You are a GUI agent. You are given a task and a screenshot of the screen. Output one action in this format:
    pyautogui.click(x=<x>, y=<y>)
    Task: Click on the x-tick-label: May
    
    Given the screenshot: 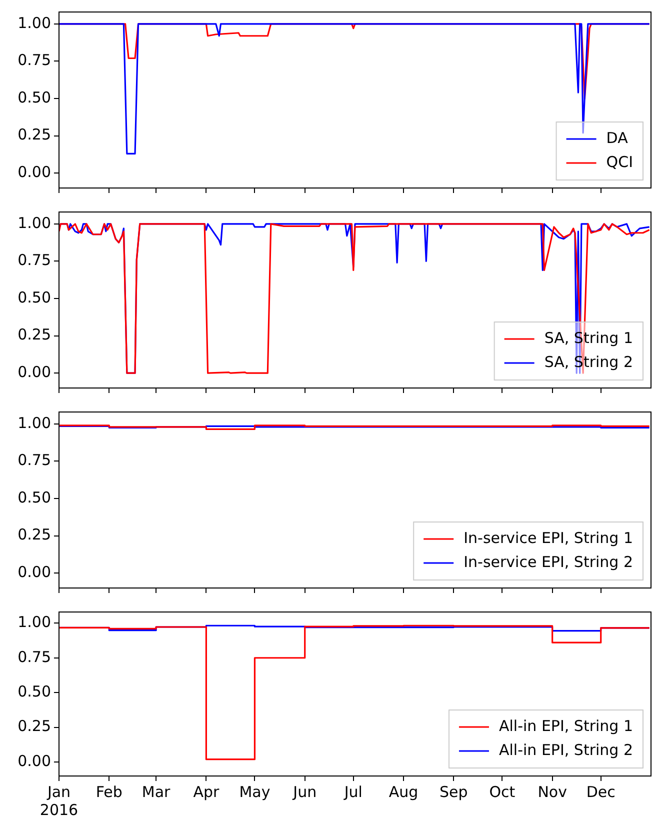 What is the action you would take?
    pyautogui.click(x=254, y=791)
    